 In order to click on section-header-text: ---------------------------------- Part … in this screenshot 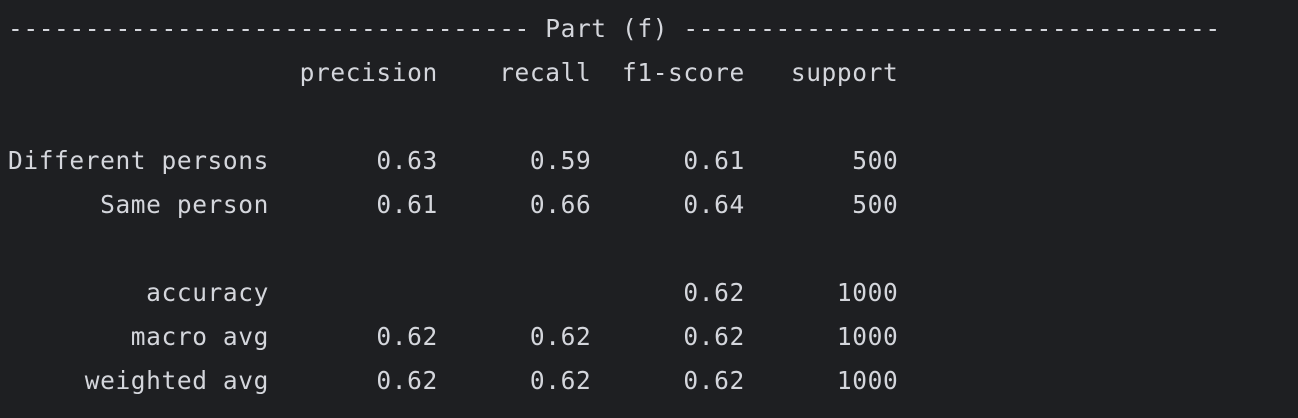, I will do `click(614, 28)`.